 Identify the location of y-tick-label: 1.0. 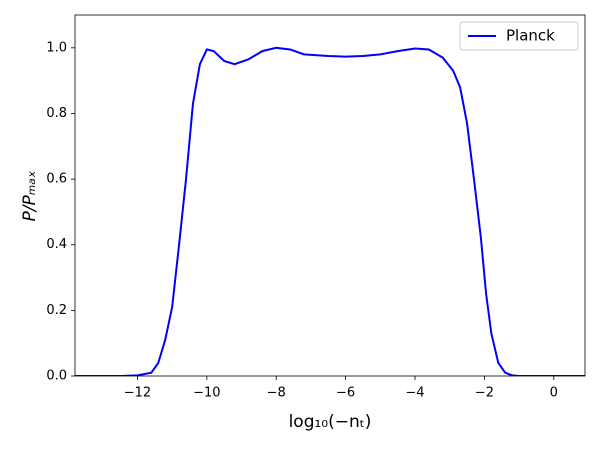
(56, 47).